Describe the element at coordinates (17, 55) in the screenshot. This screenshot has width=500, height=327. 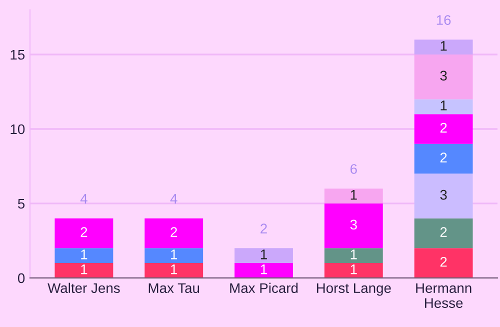
I see `y-tick-label: 15` at that location.